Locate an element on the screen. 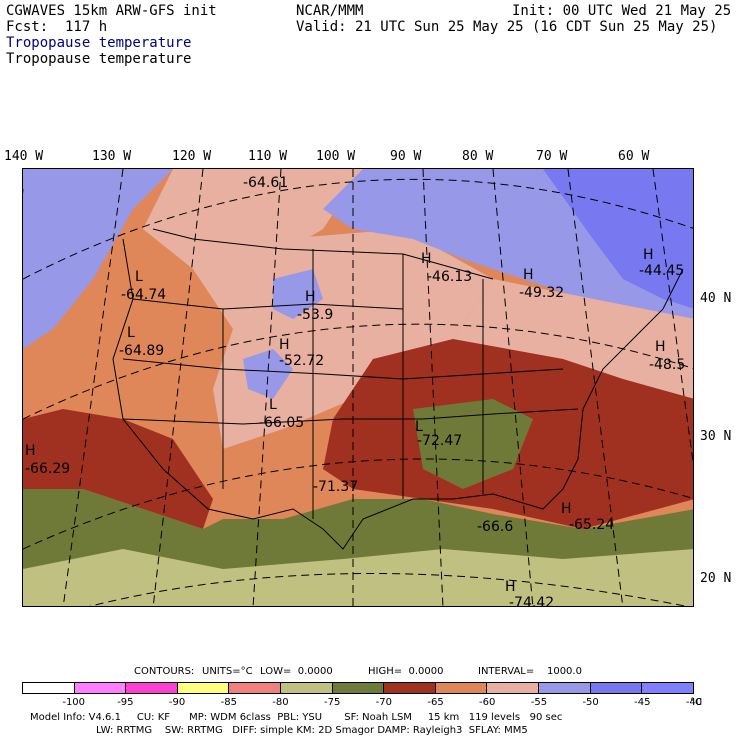 The height and width of the screenshot is (740, 740). colorbar-label: -65 is located at coordinates (435, 702).